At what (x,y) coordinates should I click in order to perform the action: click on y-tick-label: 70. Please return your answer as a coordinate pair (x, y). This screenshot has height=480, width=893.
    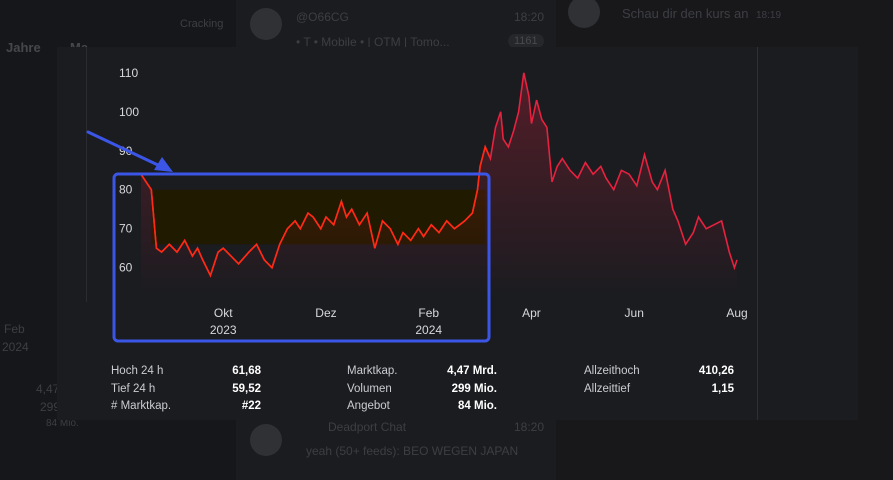
    Looking at the image, I should click on (126, 229).